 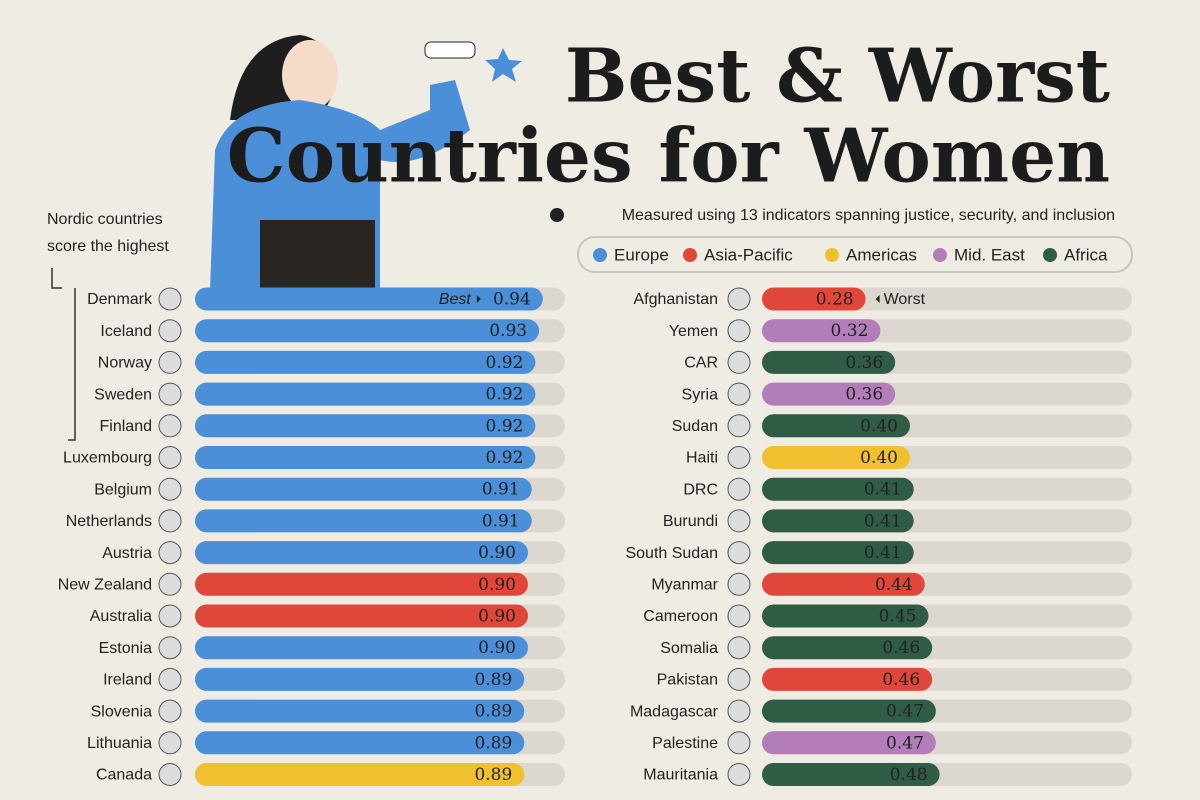 I want to click on legend-label: Americas, so click(x=881, y=254).